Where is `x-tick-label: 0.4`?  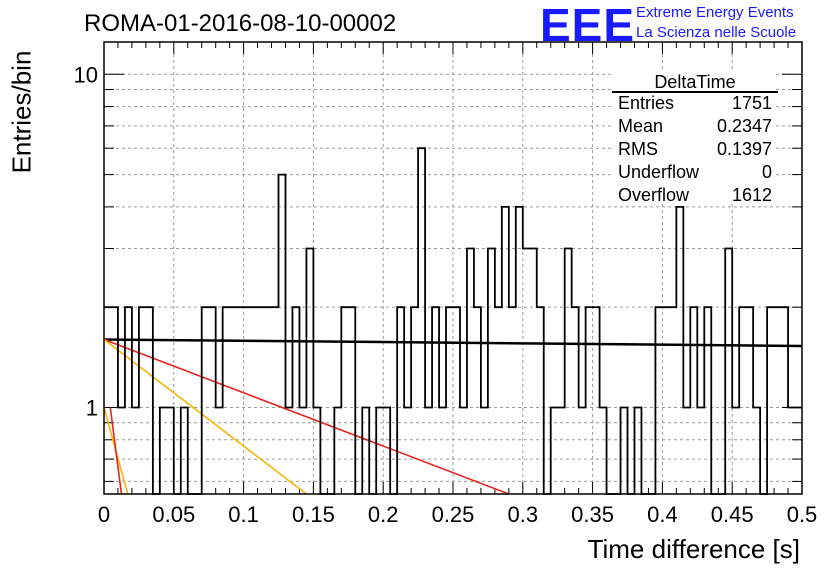 x-tick-label: 0.4 is located at coordinates (662, 514).